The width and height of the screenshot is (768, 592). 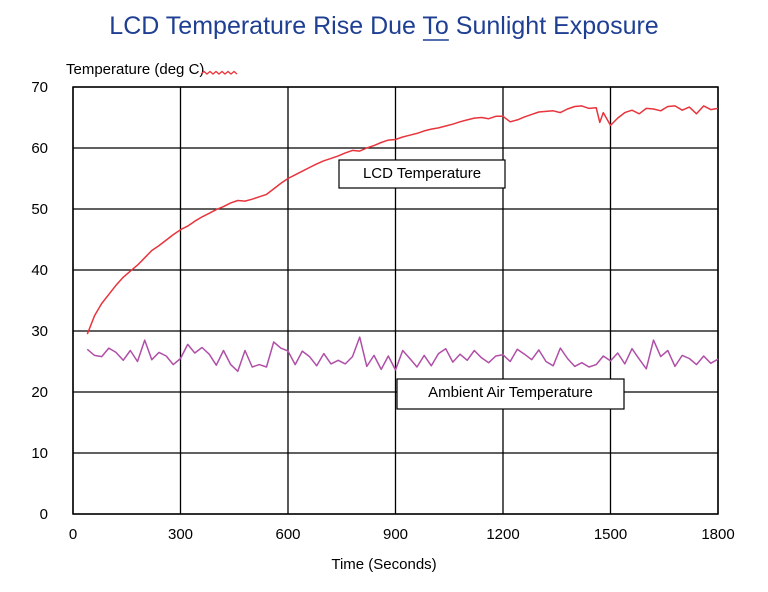 I want to click on x-tick-label: 0, so click(x=73, y=534).